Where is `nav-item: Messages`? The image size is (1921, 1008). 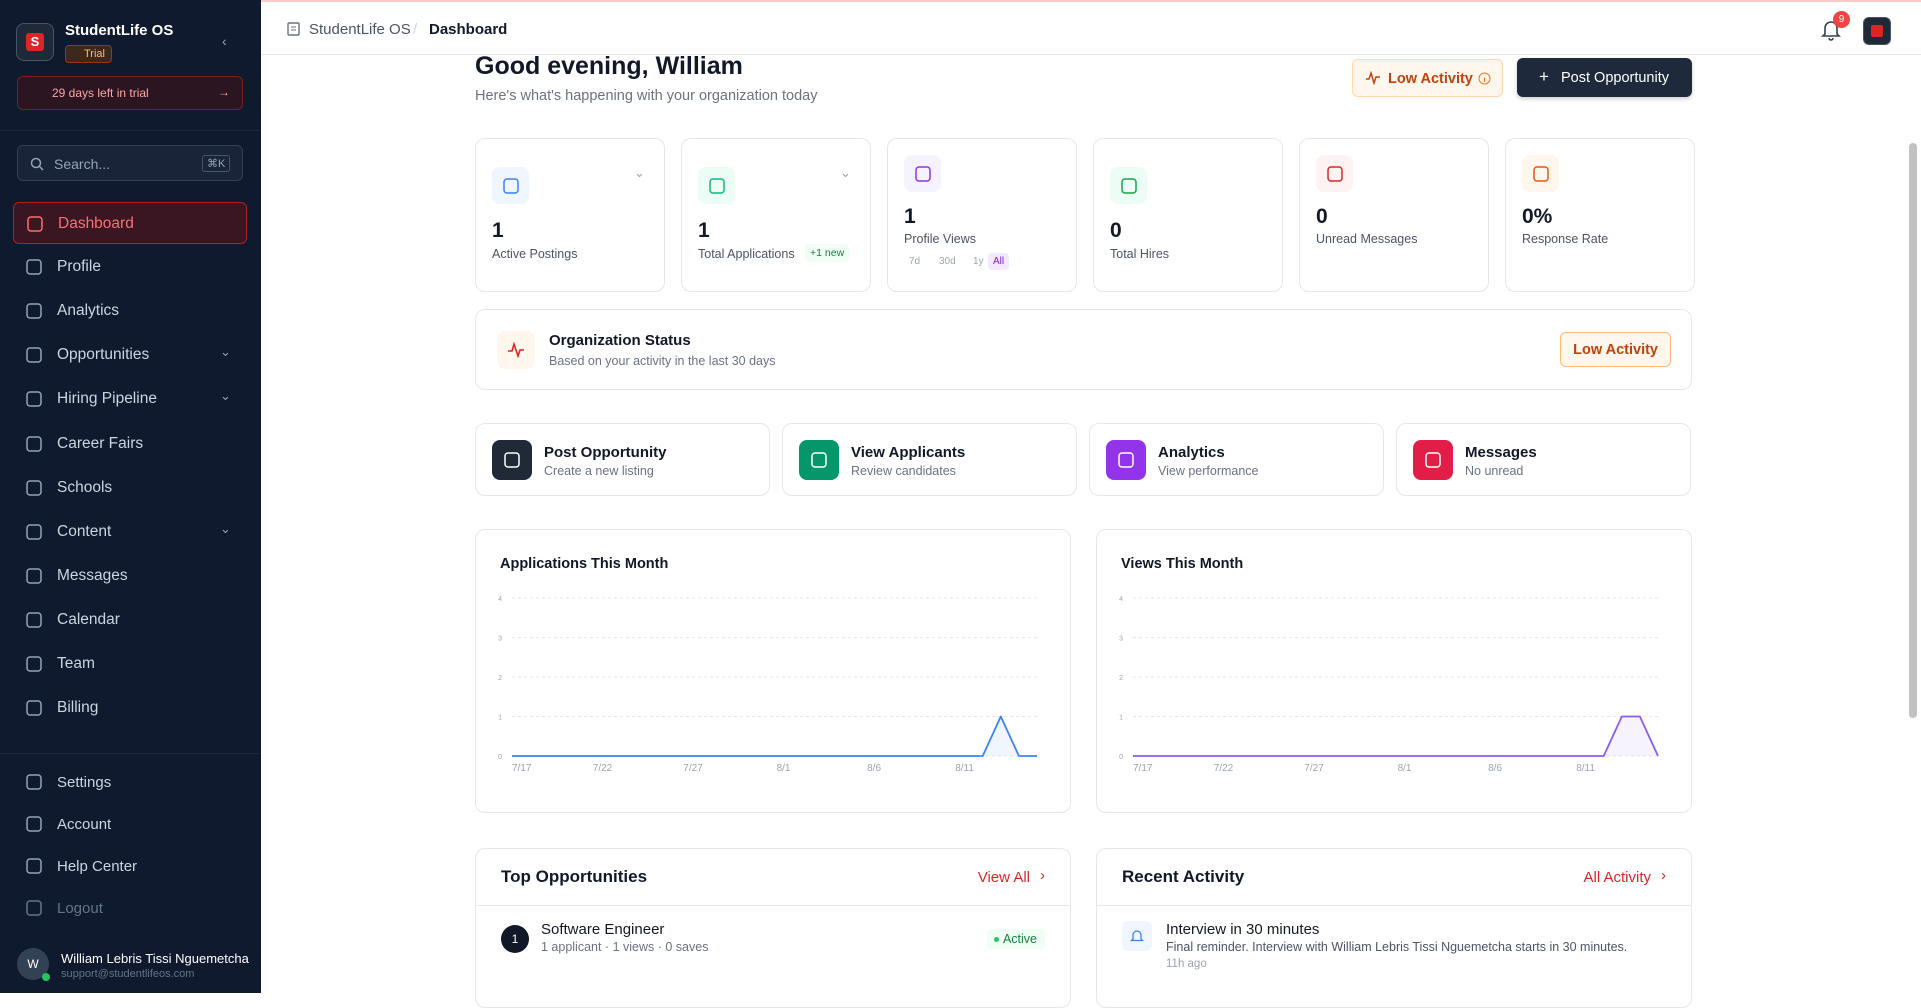 nav-item: Messages is located at coordinates (130, 576).